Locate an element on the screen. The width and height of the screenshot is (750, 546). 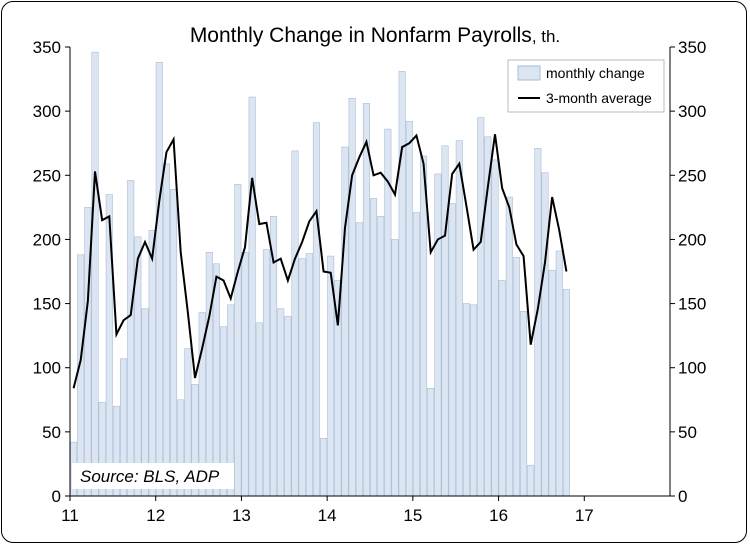
y-left-tick-label: 0 is located at coordinates (56, 496).